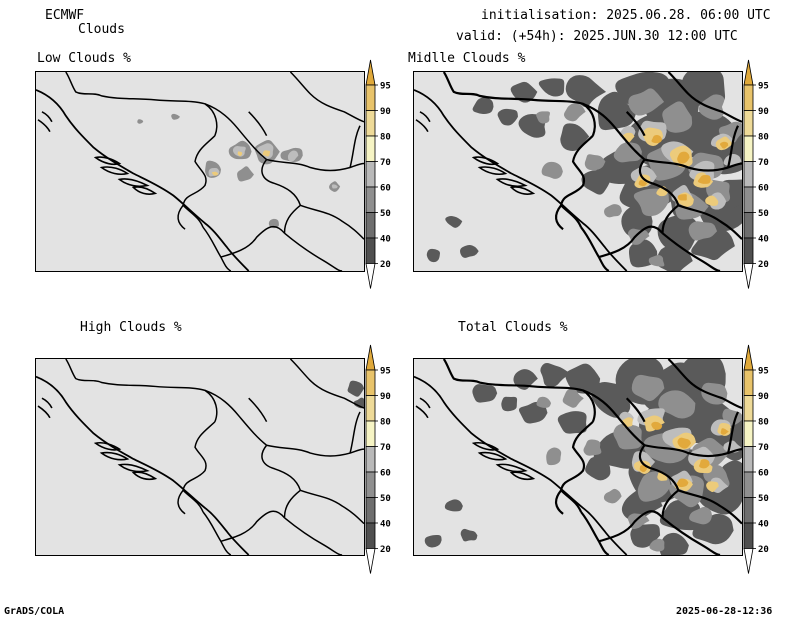 The height and width of the screenshot is (619, 800). Describe the element at coordinates (626, 15) in the screenshot. I see `initialisation-time: initialisation: 2025.06.28. 06:00 UTC` at that location.